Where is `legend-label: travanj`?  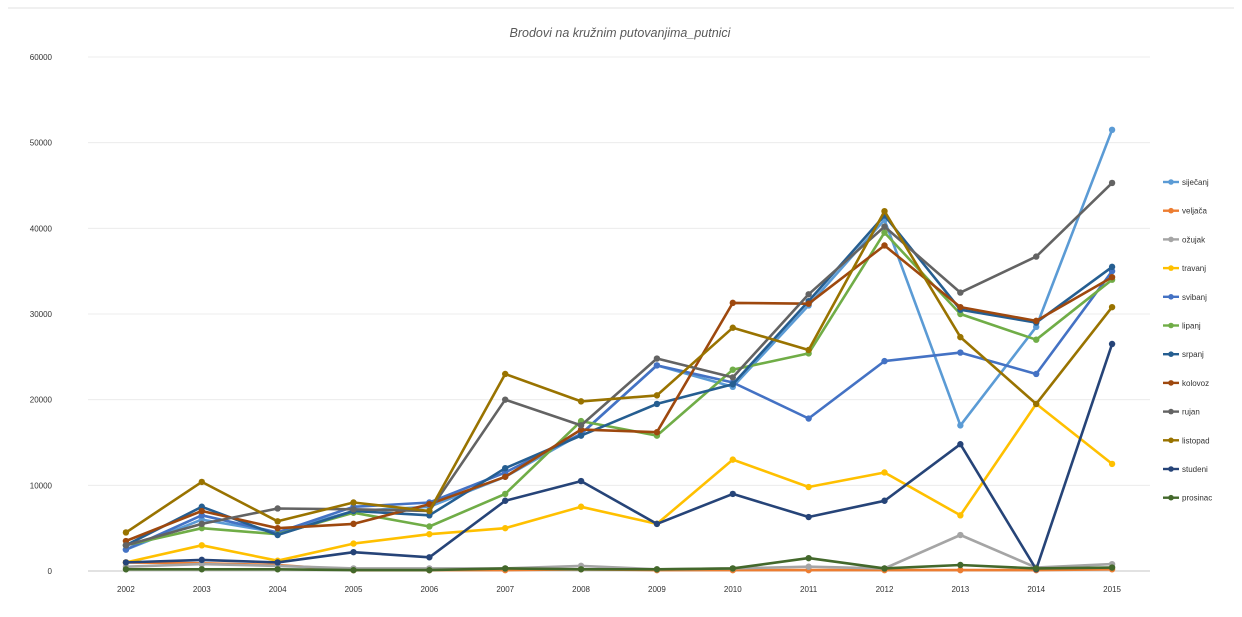
legend-label: travanj is located at coordinates (1194, 268).